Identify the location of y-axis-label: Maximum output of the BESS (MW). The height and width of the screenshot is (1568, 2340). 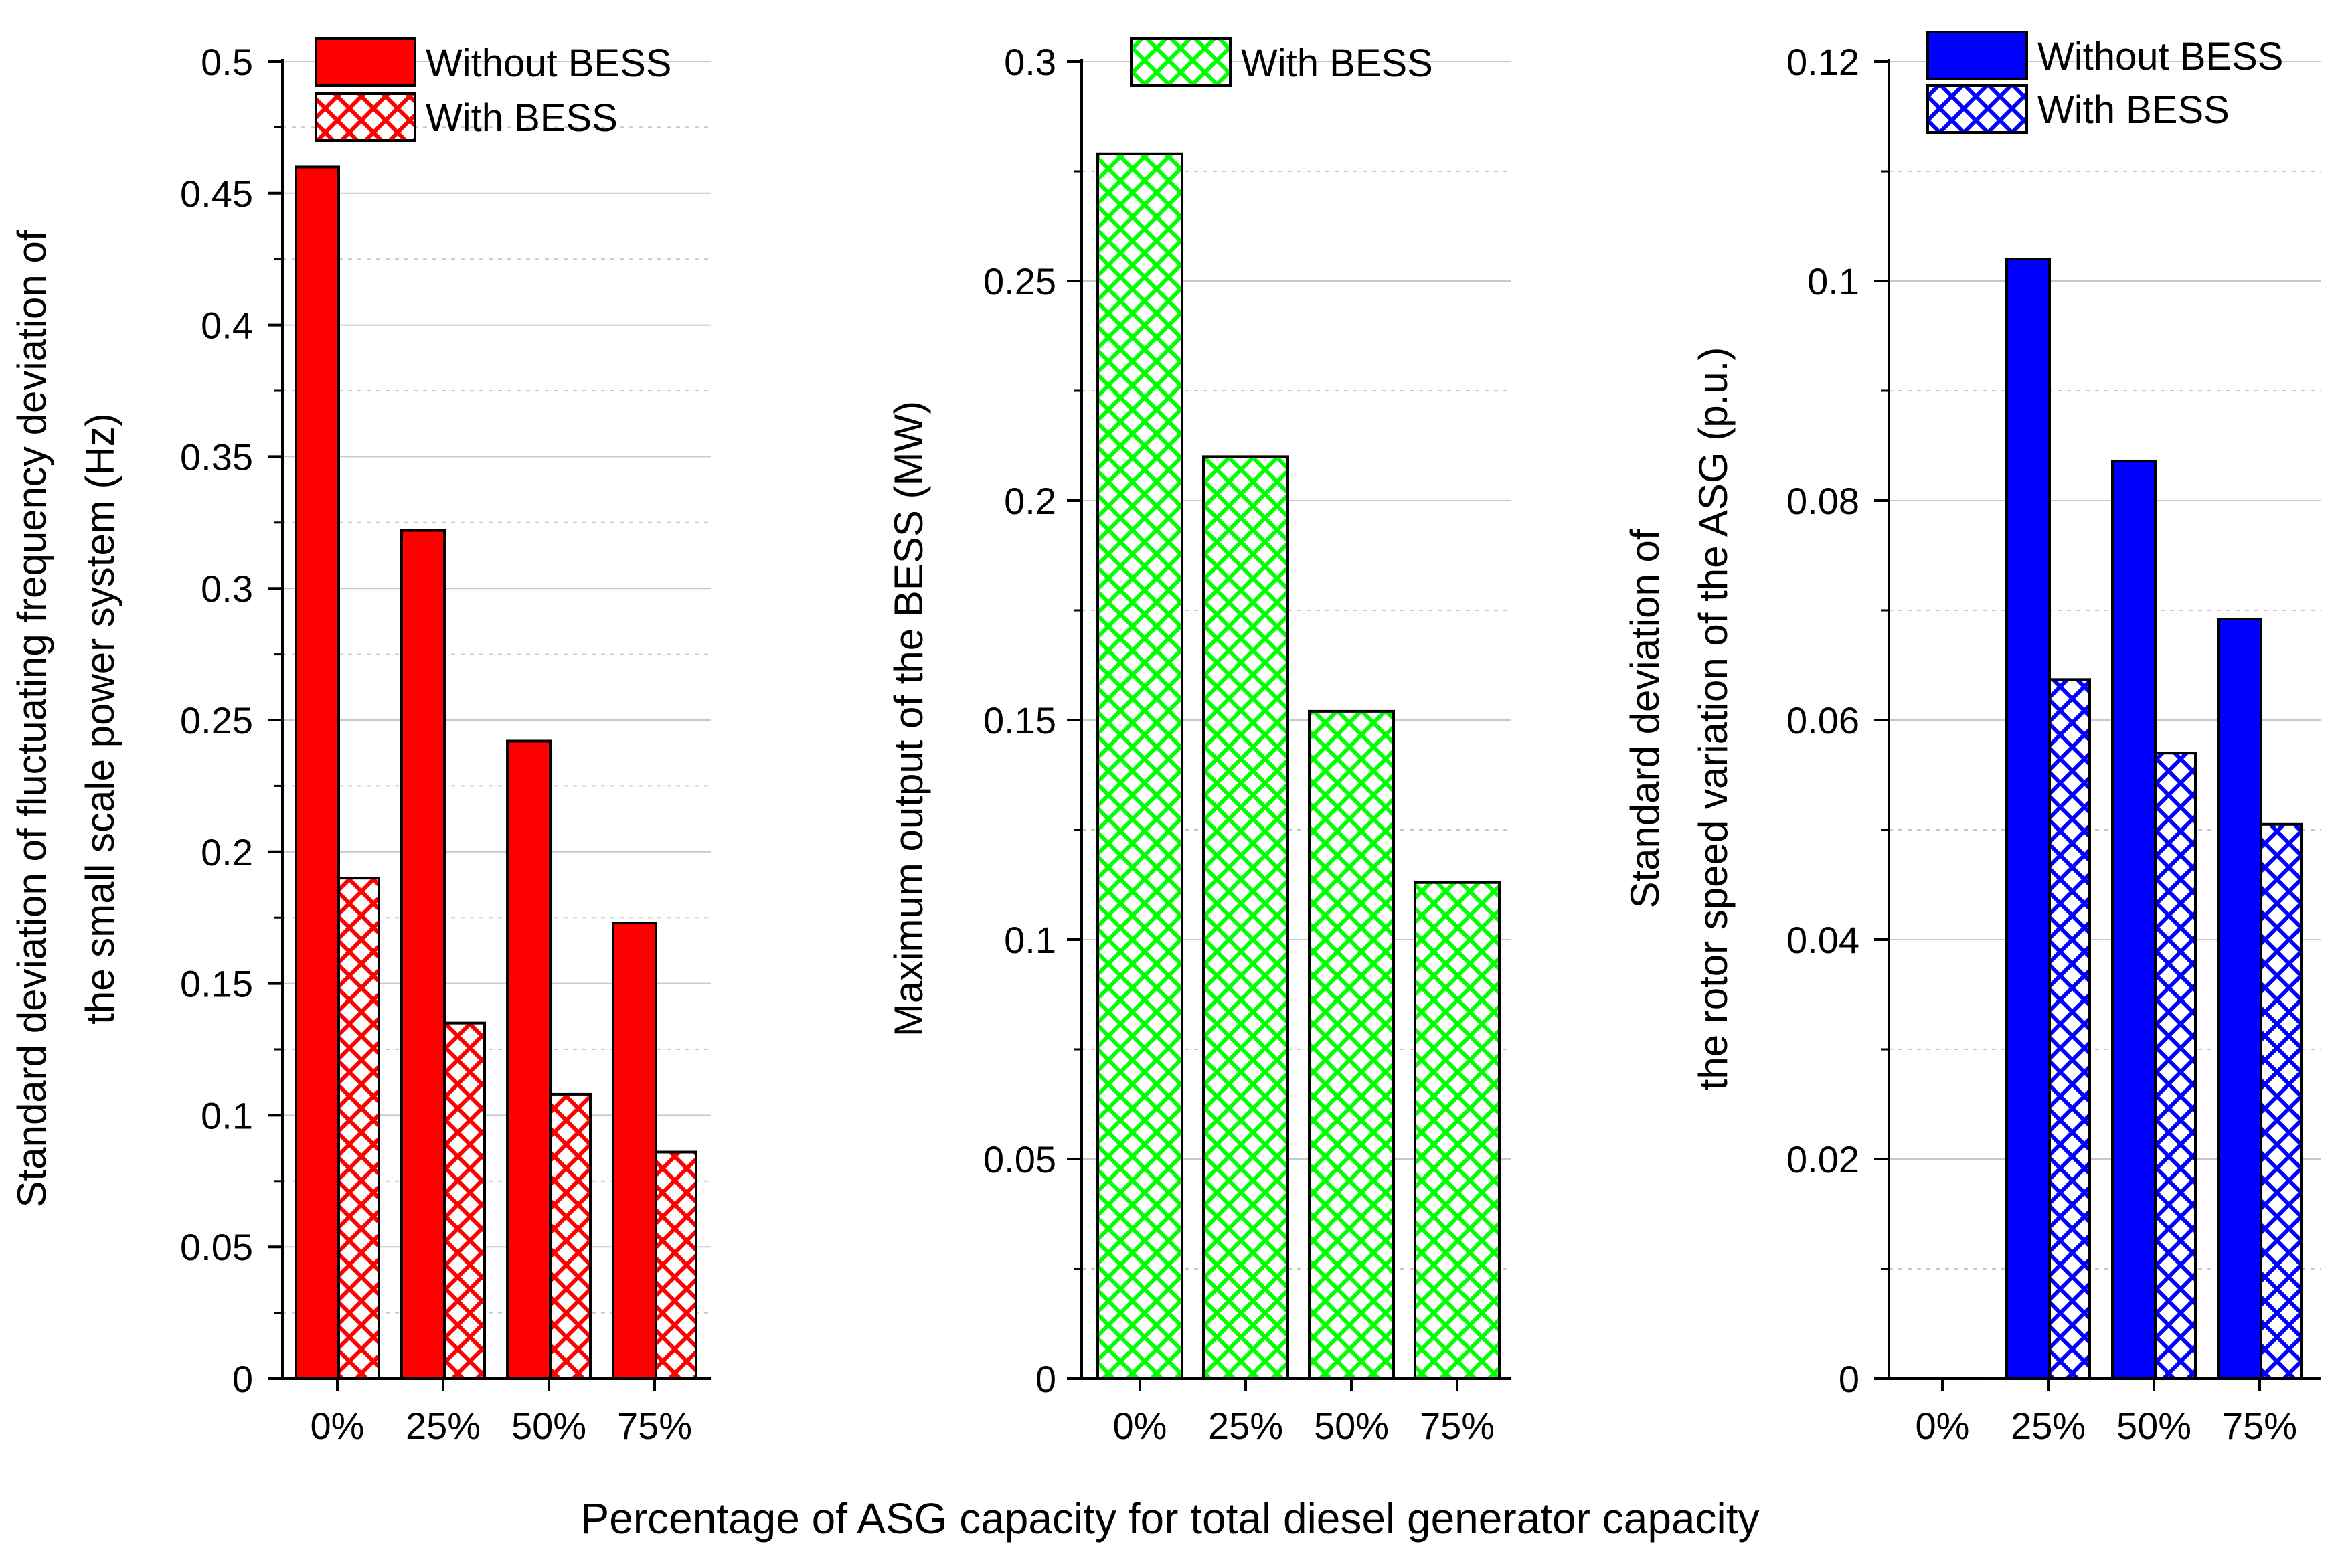
(908, 719).